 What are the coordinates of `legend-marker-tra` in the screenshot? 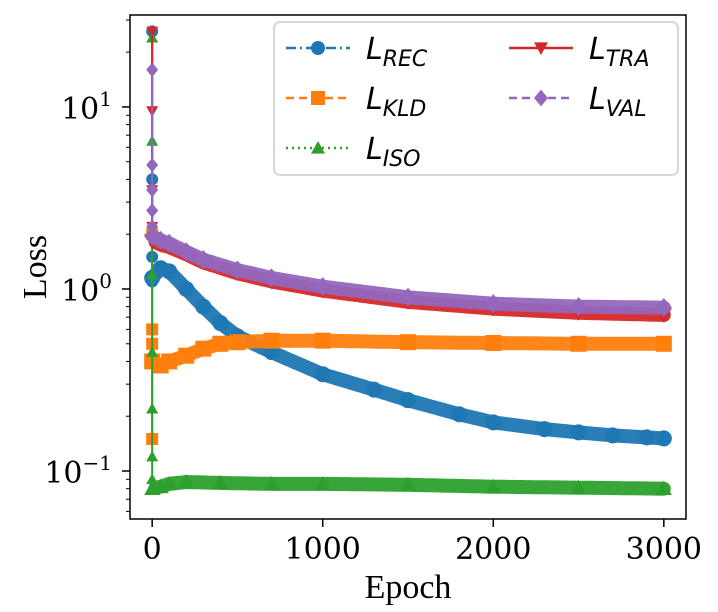 It's located at (541, 48).